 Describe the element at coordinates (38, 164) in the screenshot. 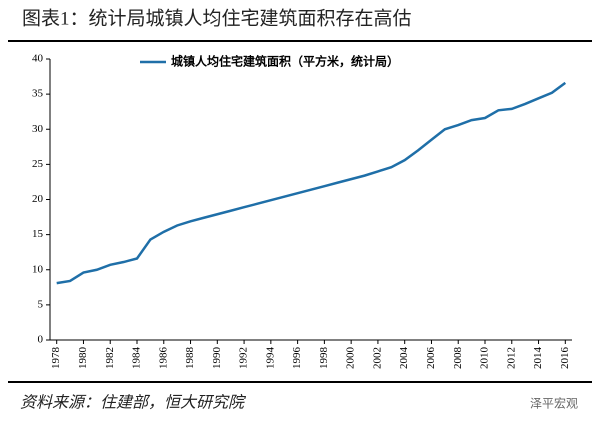

I see `y-tick-label: 25` at that location.